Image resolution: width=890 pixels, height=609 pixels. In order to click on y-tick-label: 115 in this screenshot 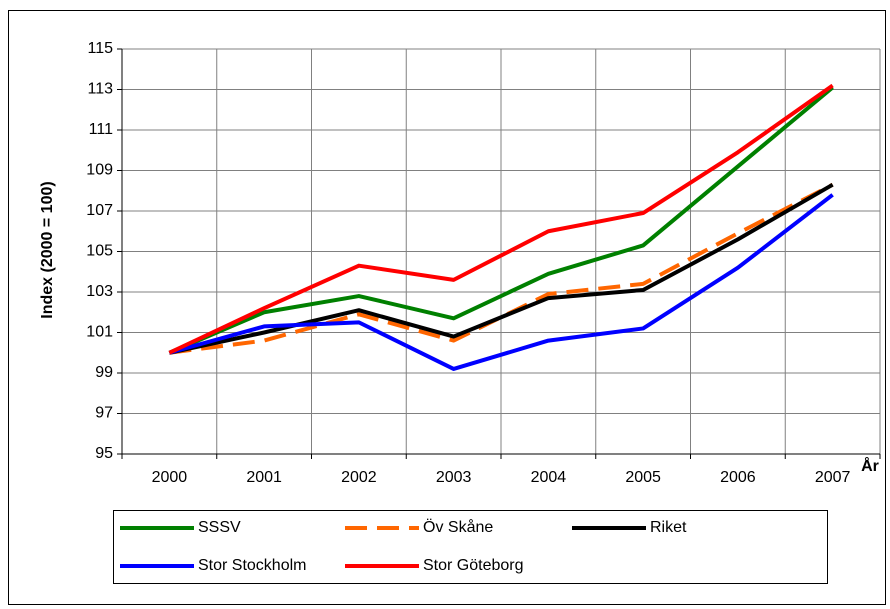, I will do `click(100, 48)`.